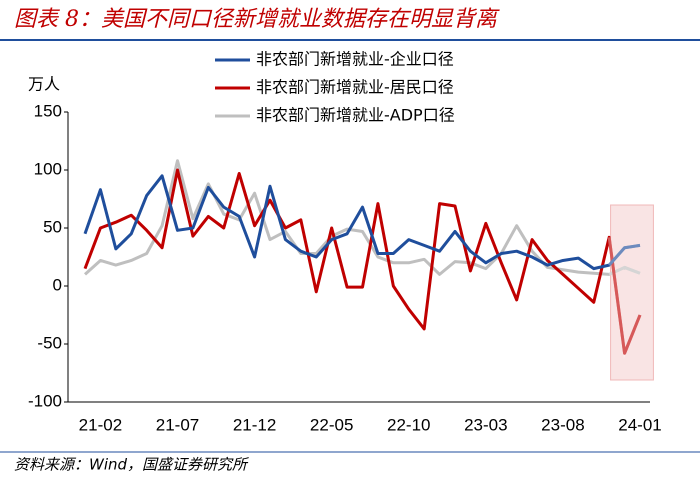  I want to click on y-tick-label: 150, so click(48, 110).